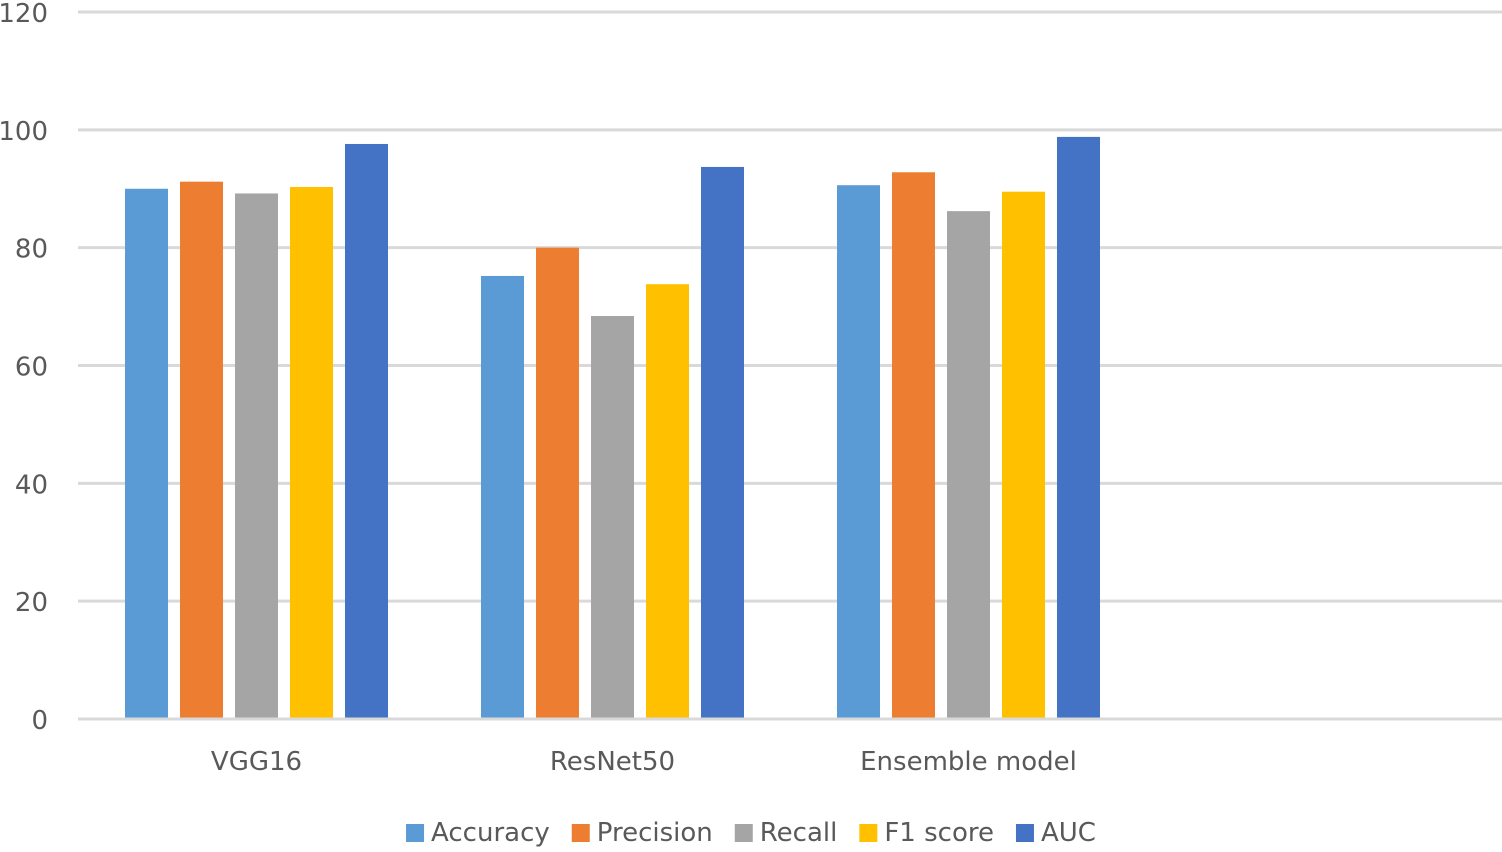  Describe the element at coordinates (490, 833) in the screenshot. I see `legend-label: Accuracy` at that location.